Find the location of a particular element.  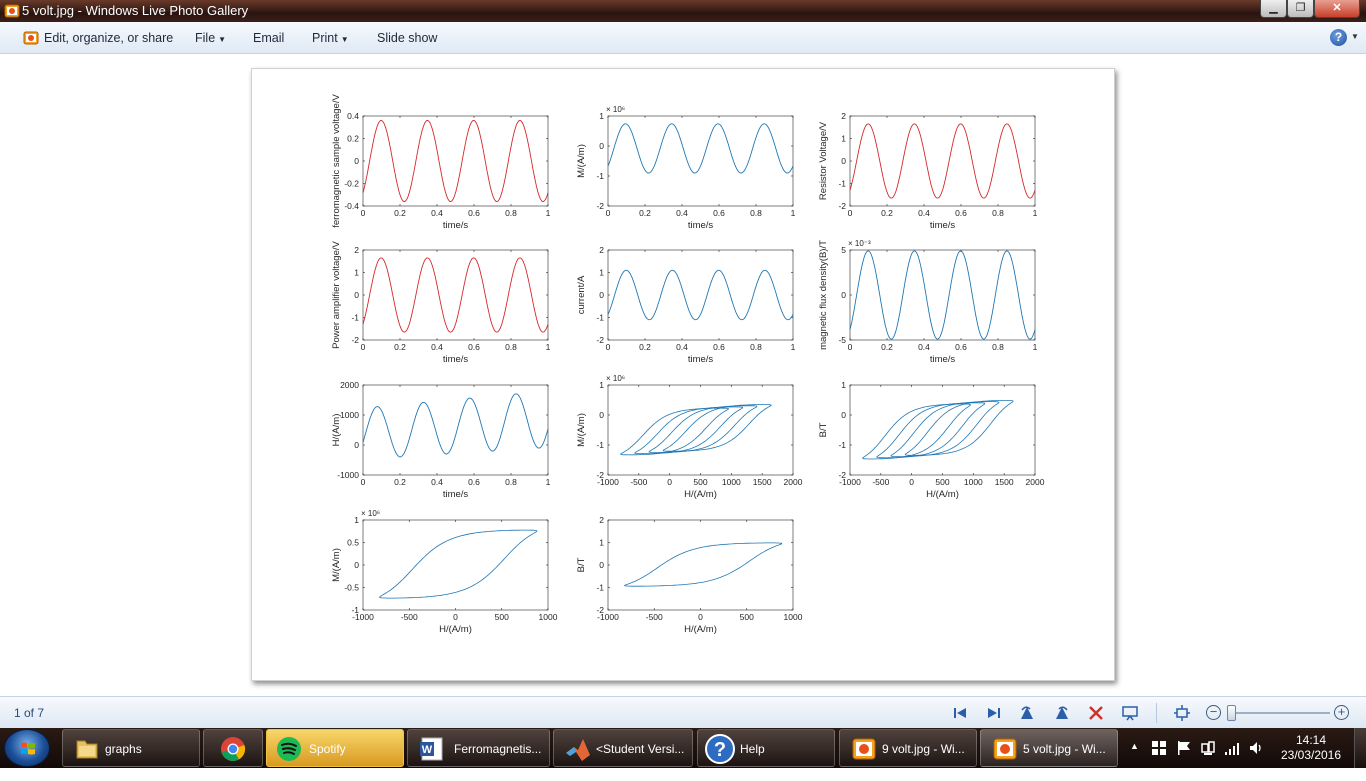

maximize-button: ❐ is located at coordinates (1300, 9).